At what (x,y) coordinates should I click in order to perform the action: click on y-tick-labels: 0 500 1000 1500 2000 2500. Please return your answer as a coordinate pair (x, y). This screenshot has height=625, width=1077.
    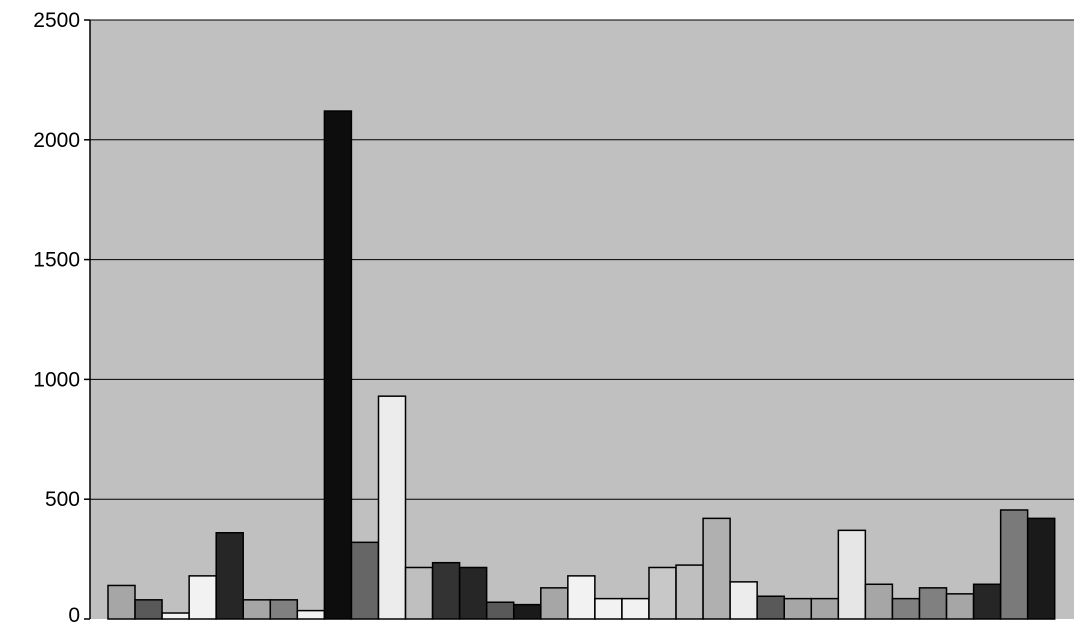
    Looking at the image, I should click on (56, 317).